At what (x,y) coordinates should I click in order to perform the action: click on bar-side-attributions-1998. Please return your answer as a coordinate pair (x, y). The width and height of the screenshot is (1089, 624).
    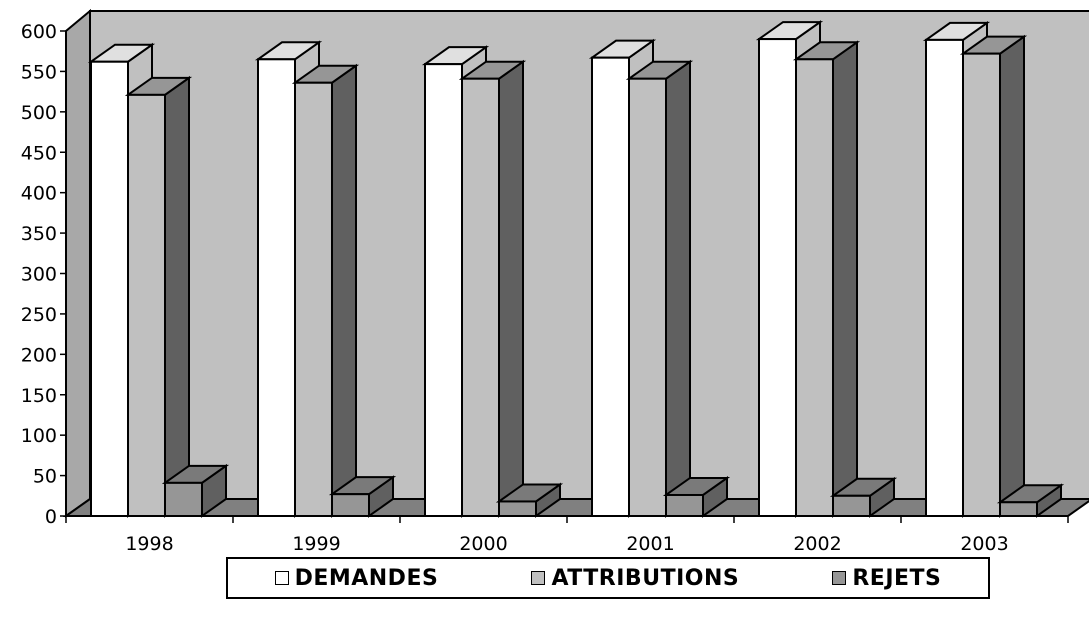
    Looking at the image, I should click on (177, 296).